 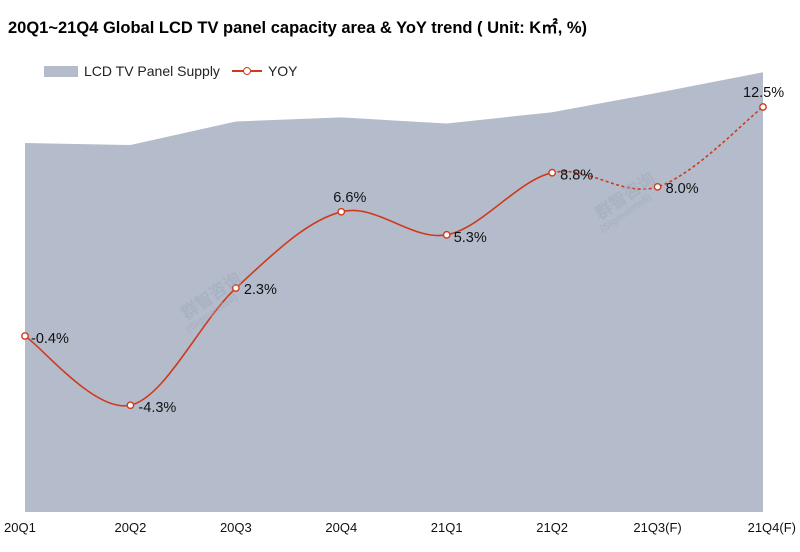 I want to click on yoy-data-label: 6.6%, so click(x=349, y=198).